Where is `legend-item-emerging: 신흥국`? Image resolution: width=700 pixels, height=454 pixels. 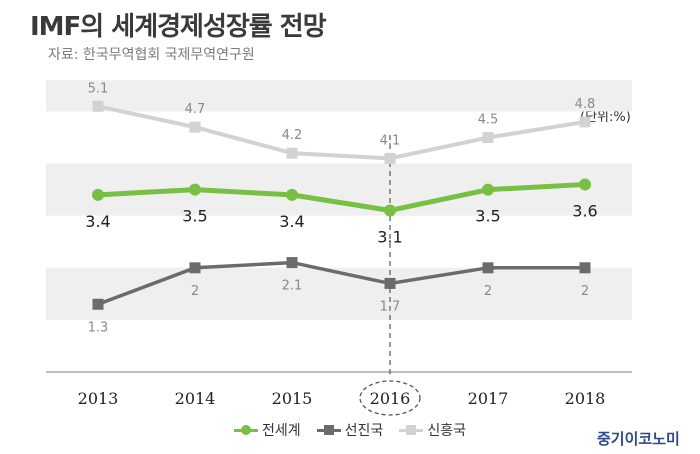
legend-item-emerging: 신흥국 is located at coordinates (432, 430).